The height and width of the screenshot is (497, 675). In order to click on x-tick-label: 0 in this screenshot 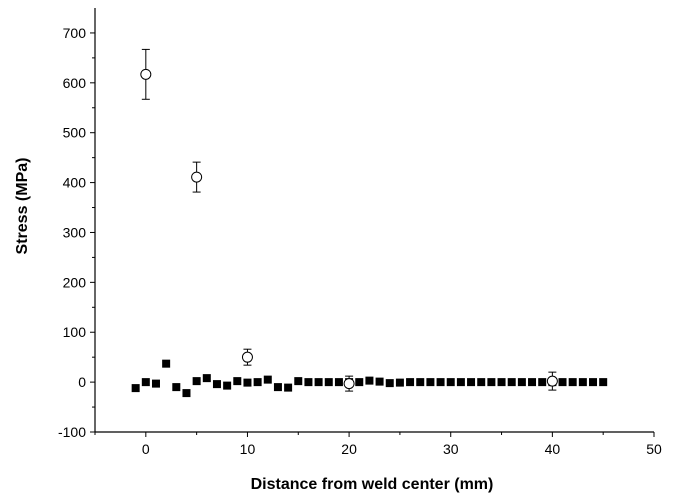, I will do `click(146, 449)`.